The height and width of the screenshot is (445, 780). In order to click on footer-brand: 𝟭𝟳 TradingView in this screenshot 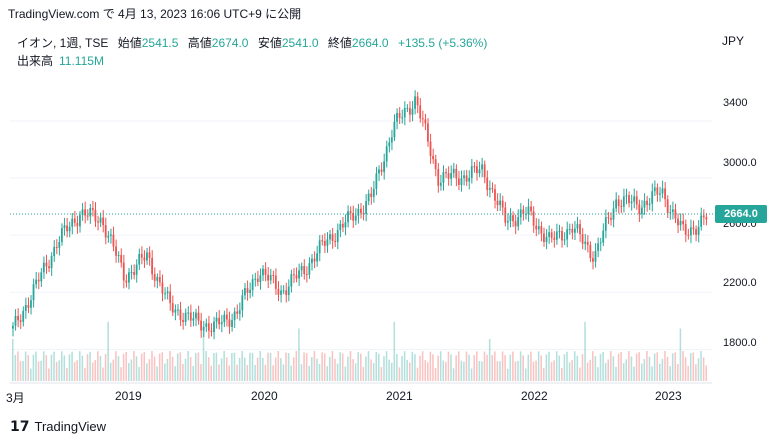, I will do `click(58, 426)`.